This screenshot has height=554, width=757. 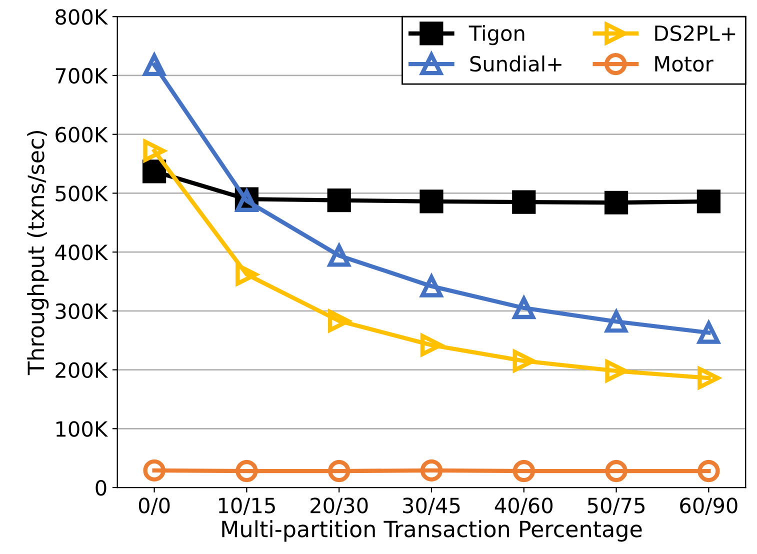 I want to click on y-tick-label: 100K, so click(x=82, y=429).